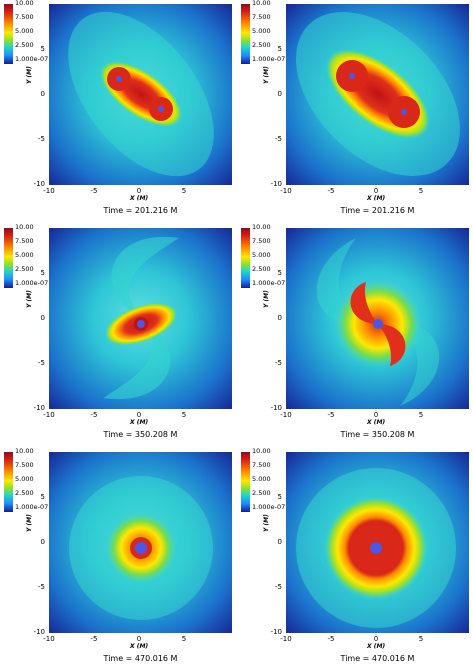 The image size is (474, 669). What do you see at coordinates (140, 434) in the screenshot?
I see `time-label: Time = 350.208 M` at bounding box center [140, 434].